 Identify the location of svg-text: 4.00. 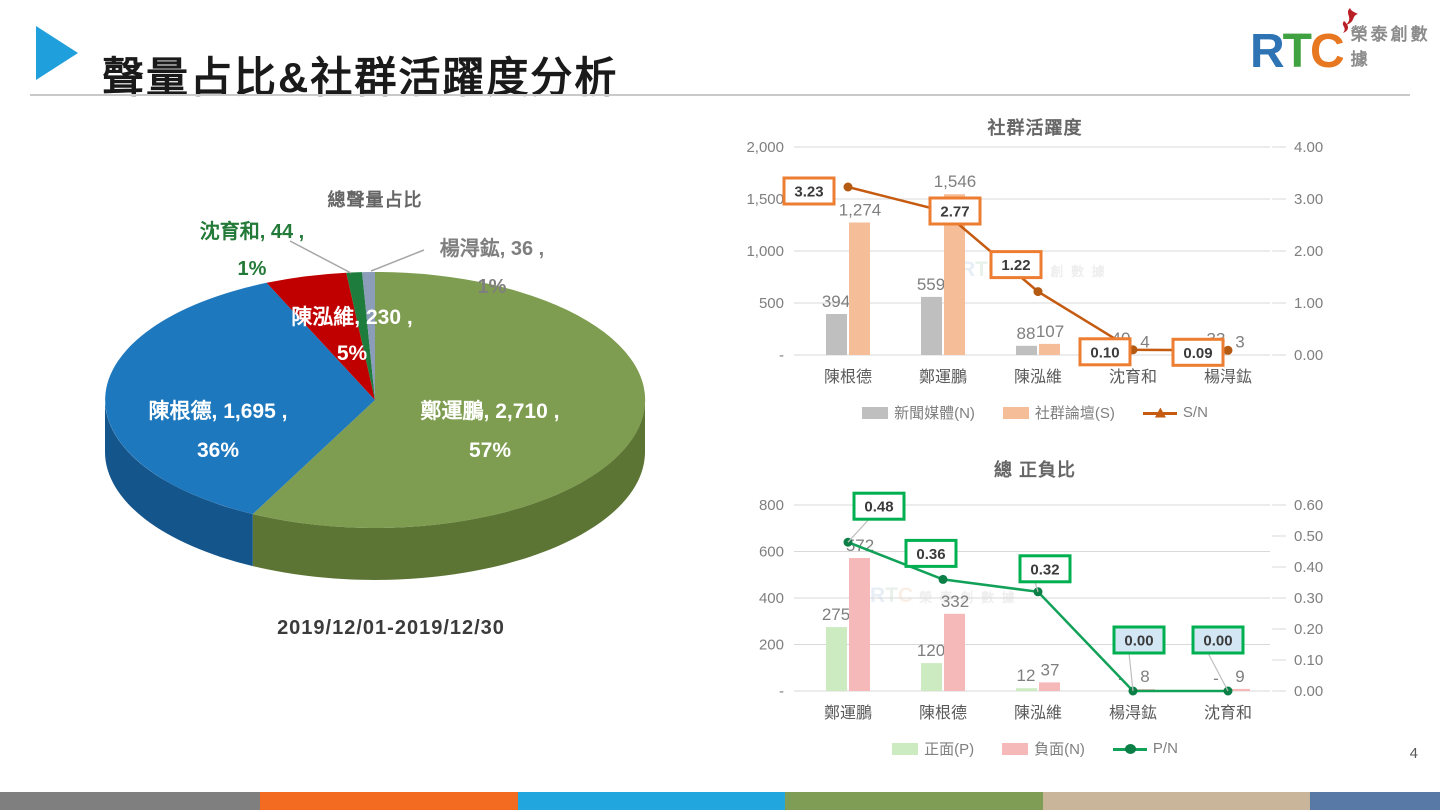
(1308, 147).